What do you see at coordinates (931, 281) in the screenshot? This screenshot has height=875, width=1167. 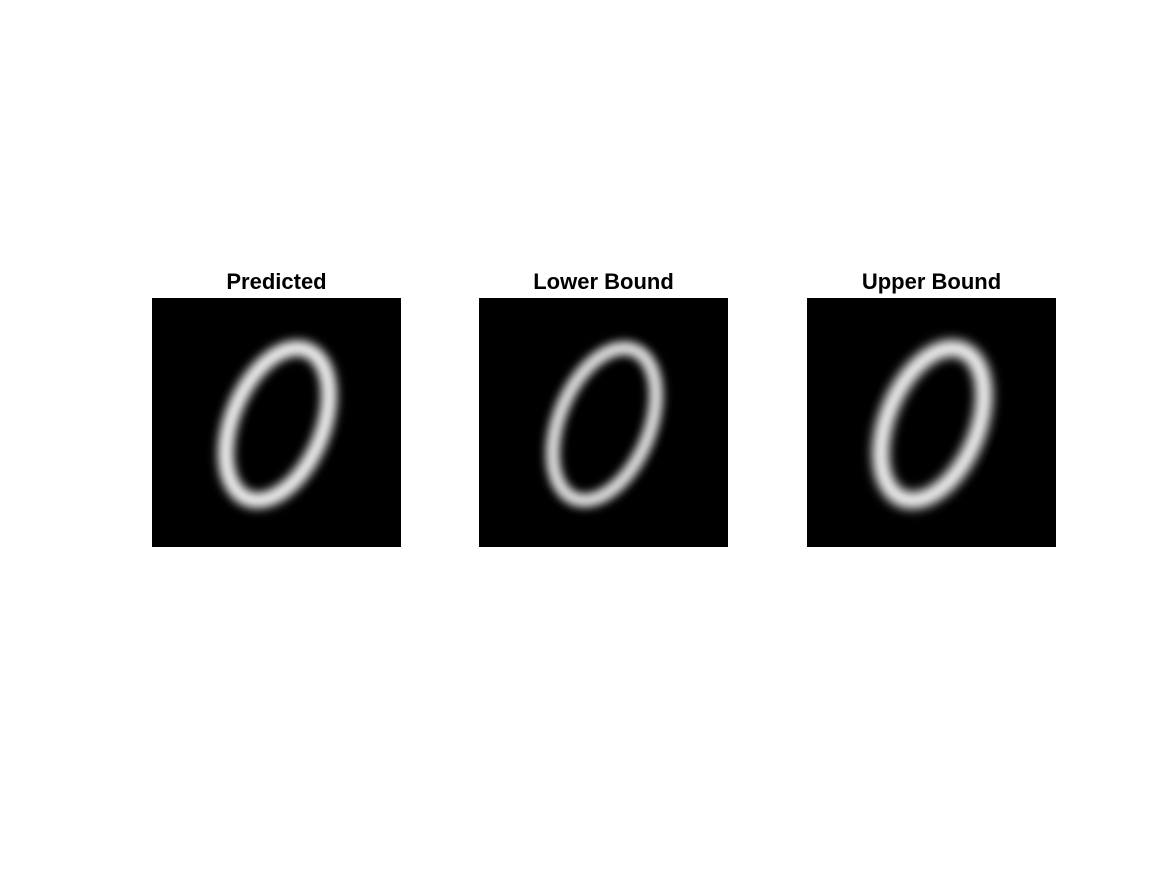 I see `panel-title-upper-bound: Upper Bound` at bounding box center [931, 281].